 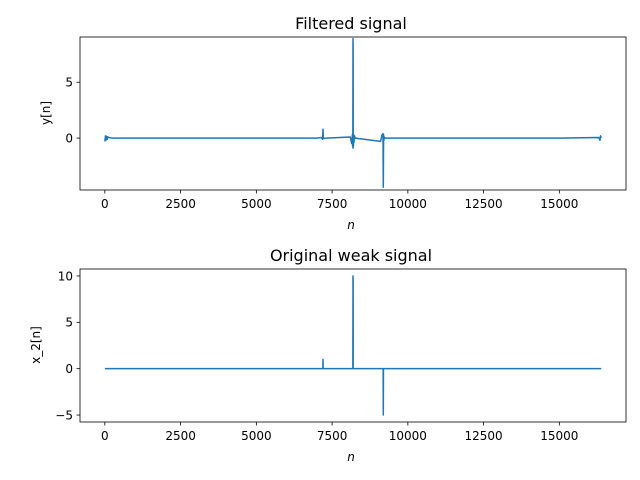 I want to click on y-ticks: 05, so click(x=72, y=110).